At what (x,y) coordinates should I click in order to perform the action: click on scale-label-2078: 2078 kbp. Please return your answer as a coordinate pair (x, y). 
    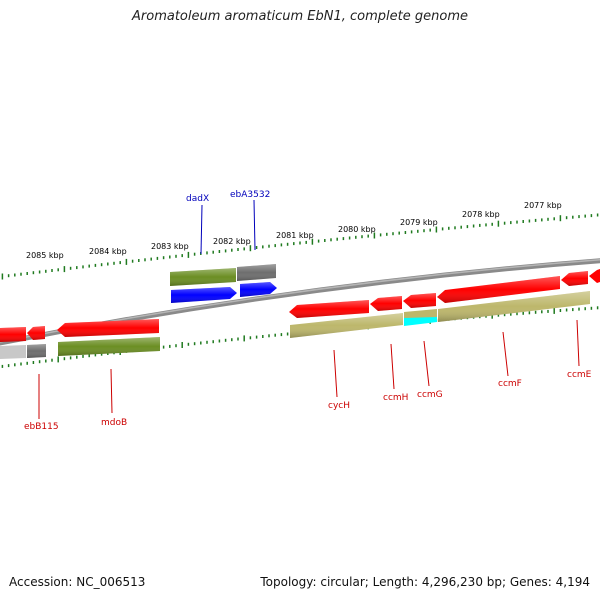
    Looking at the image, I should click on (481, 214).